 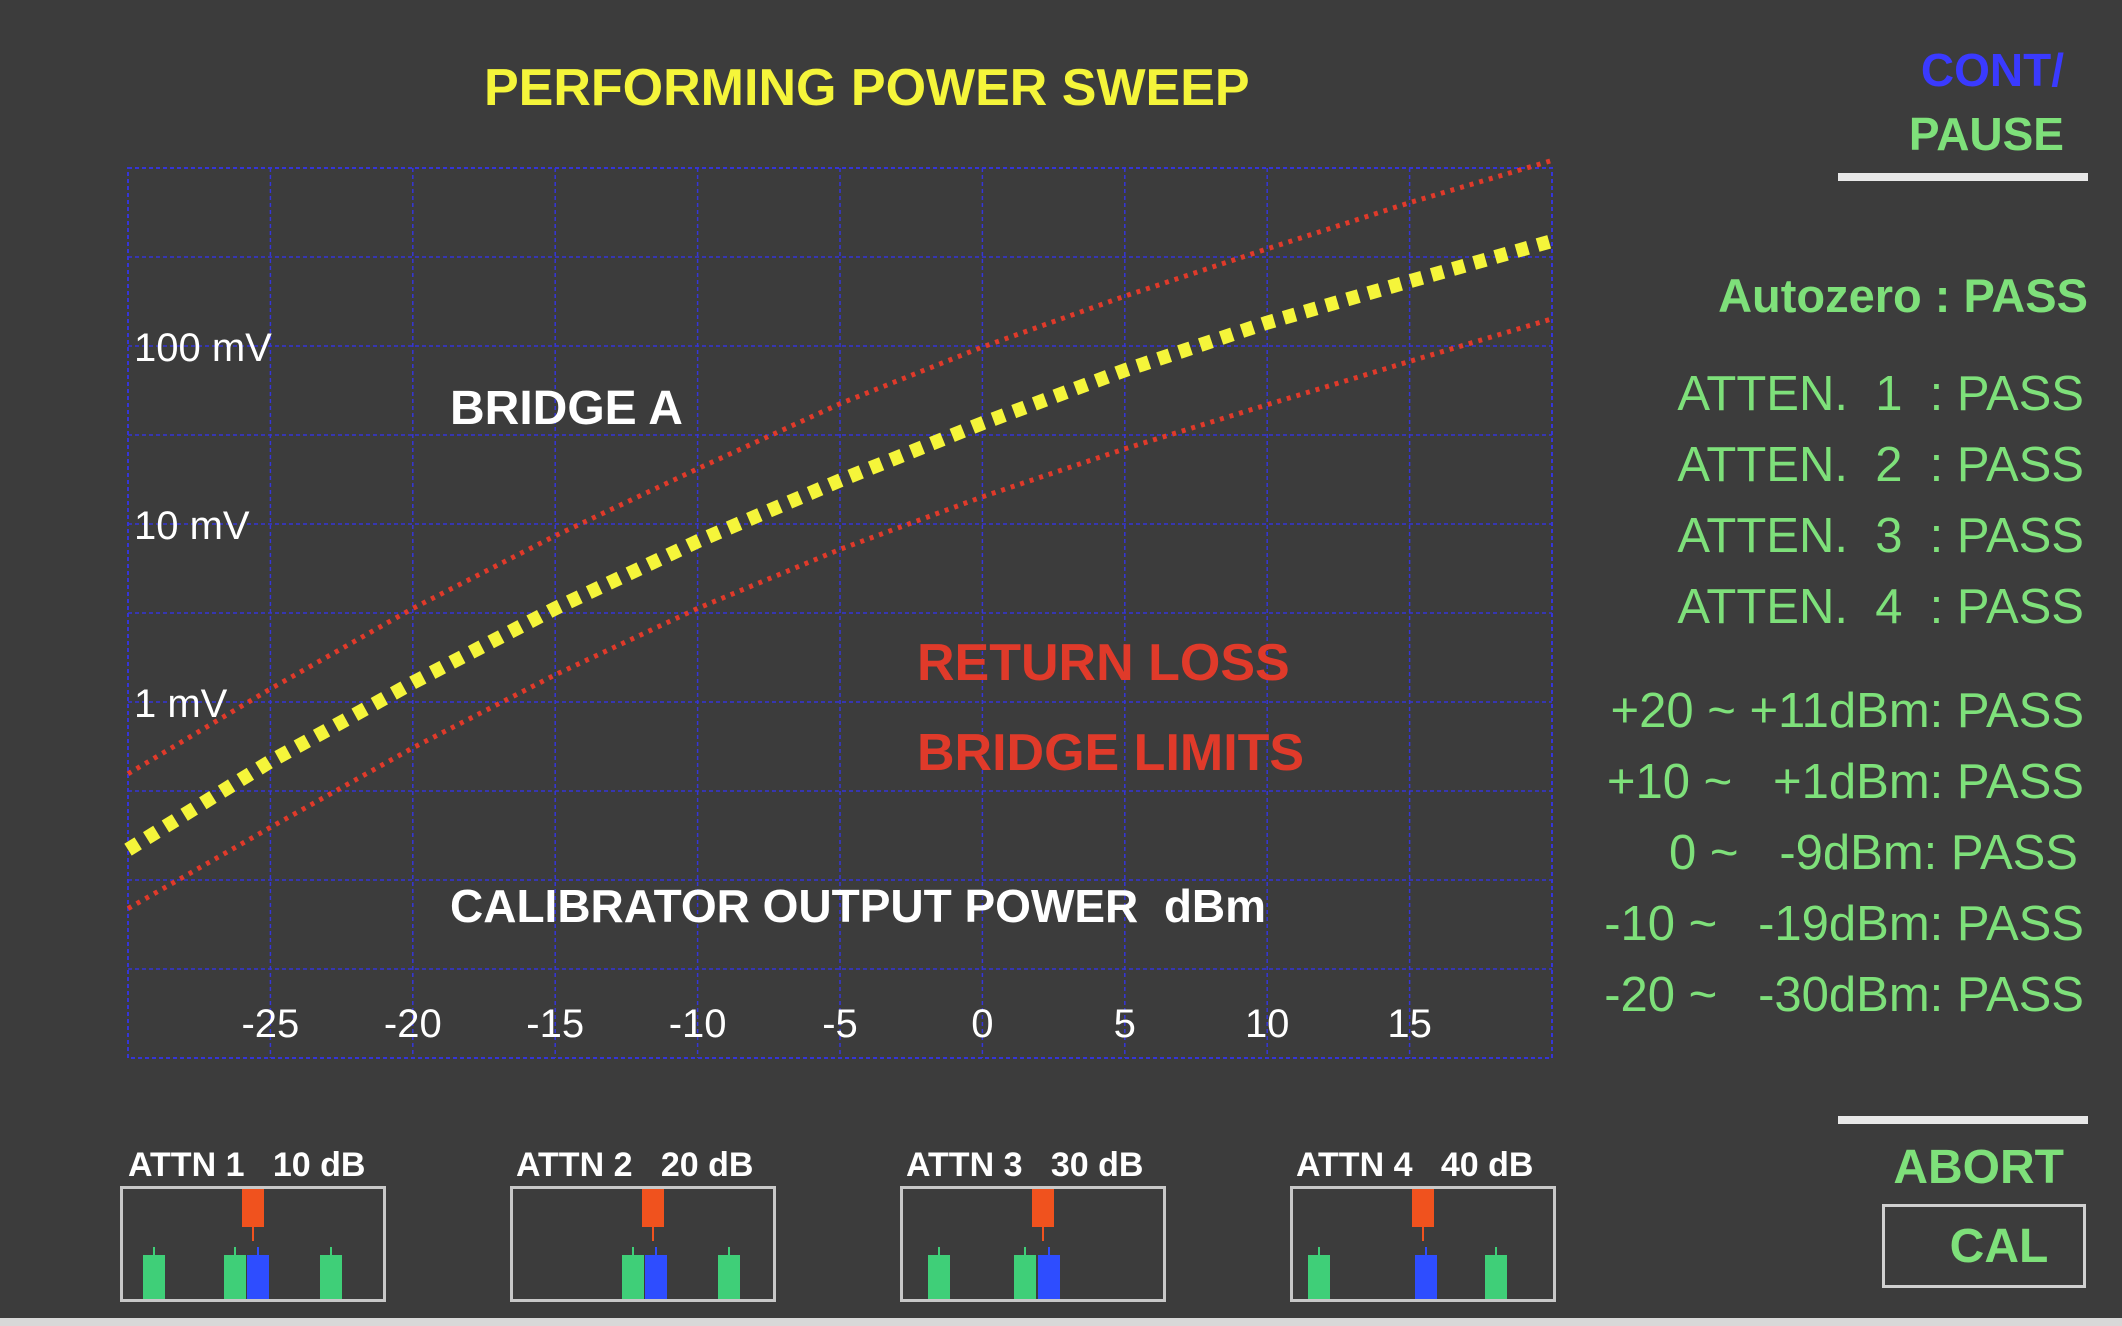 I want to click on x-tick-label: -25, so click(x=270, y=1024).